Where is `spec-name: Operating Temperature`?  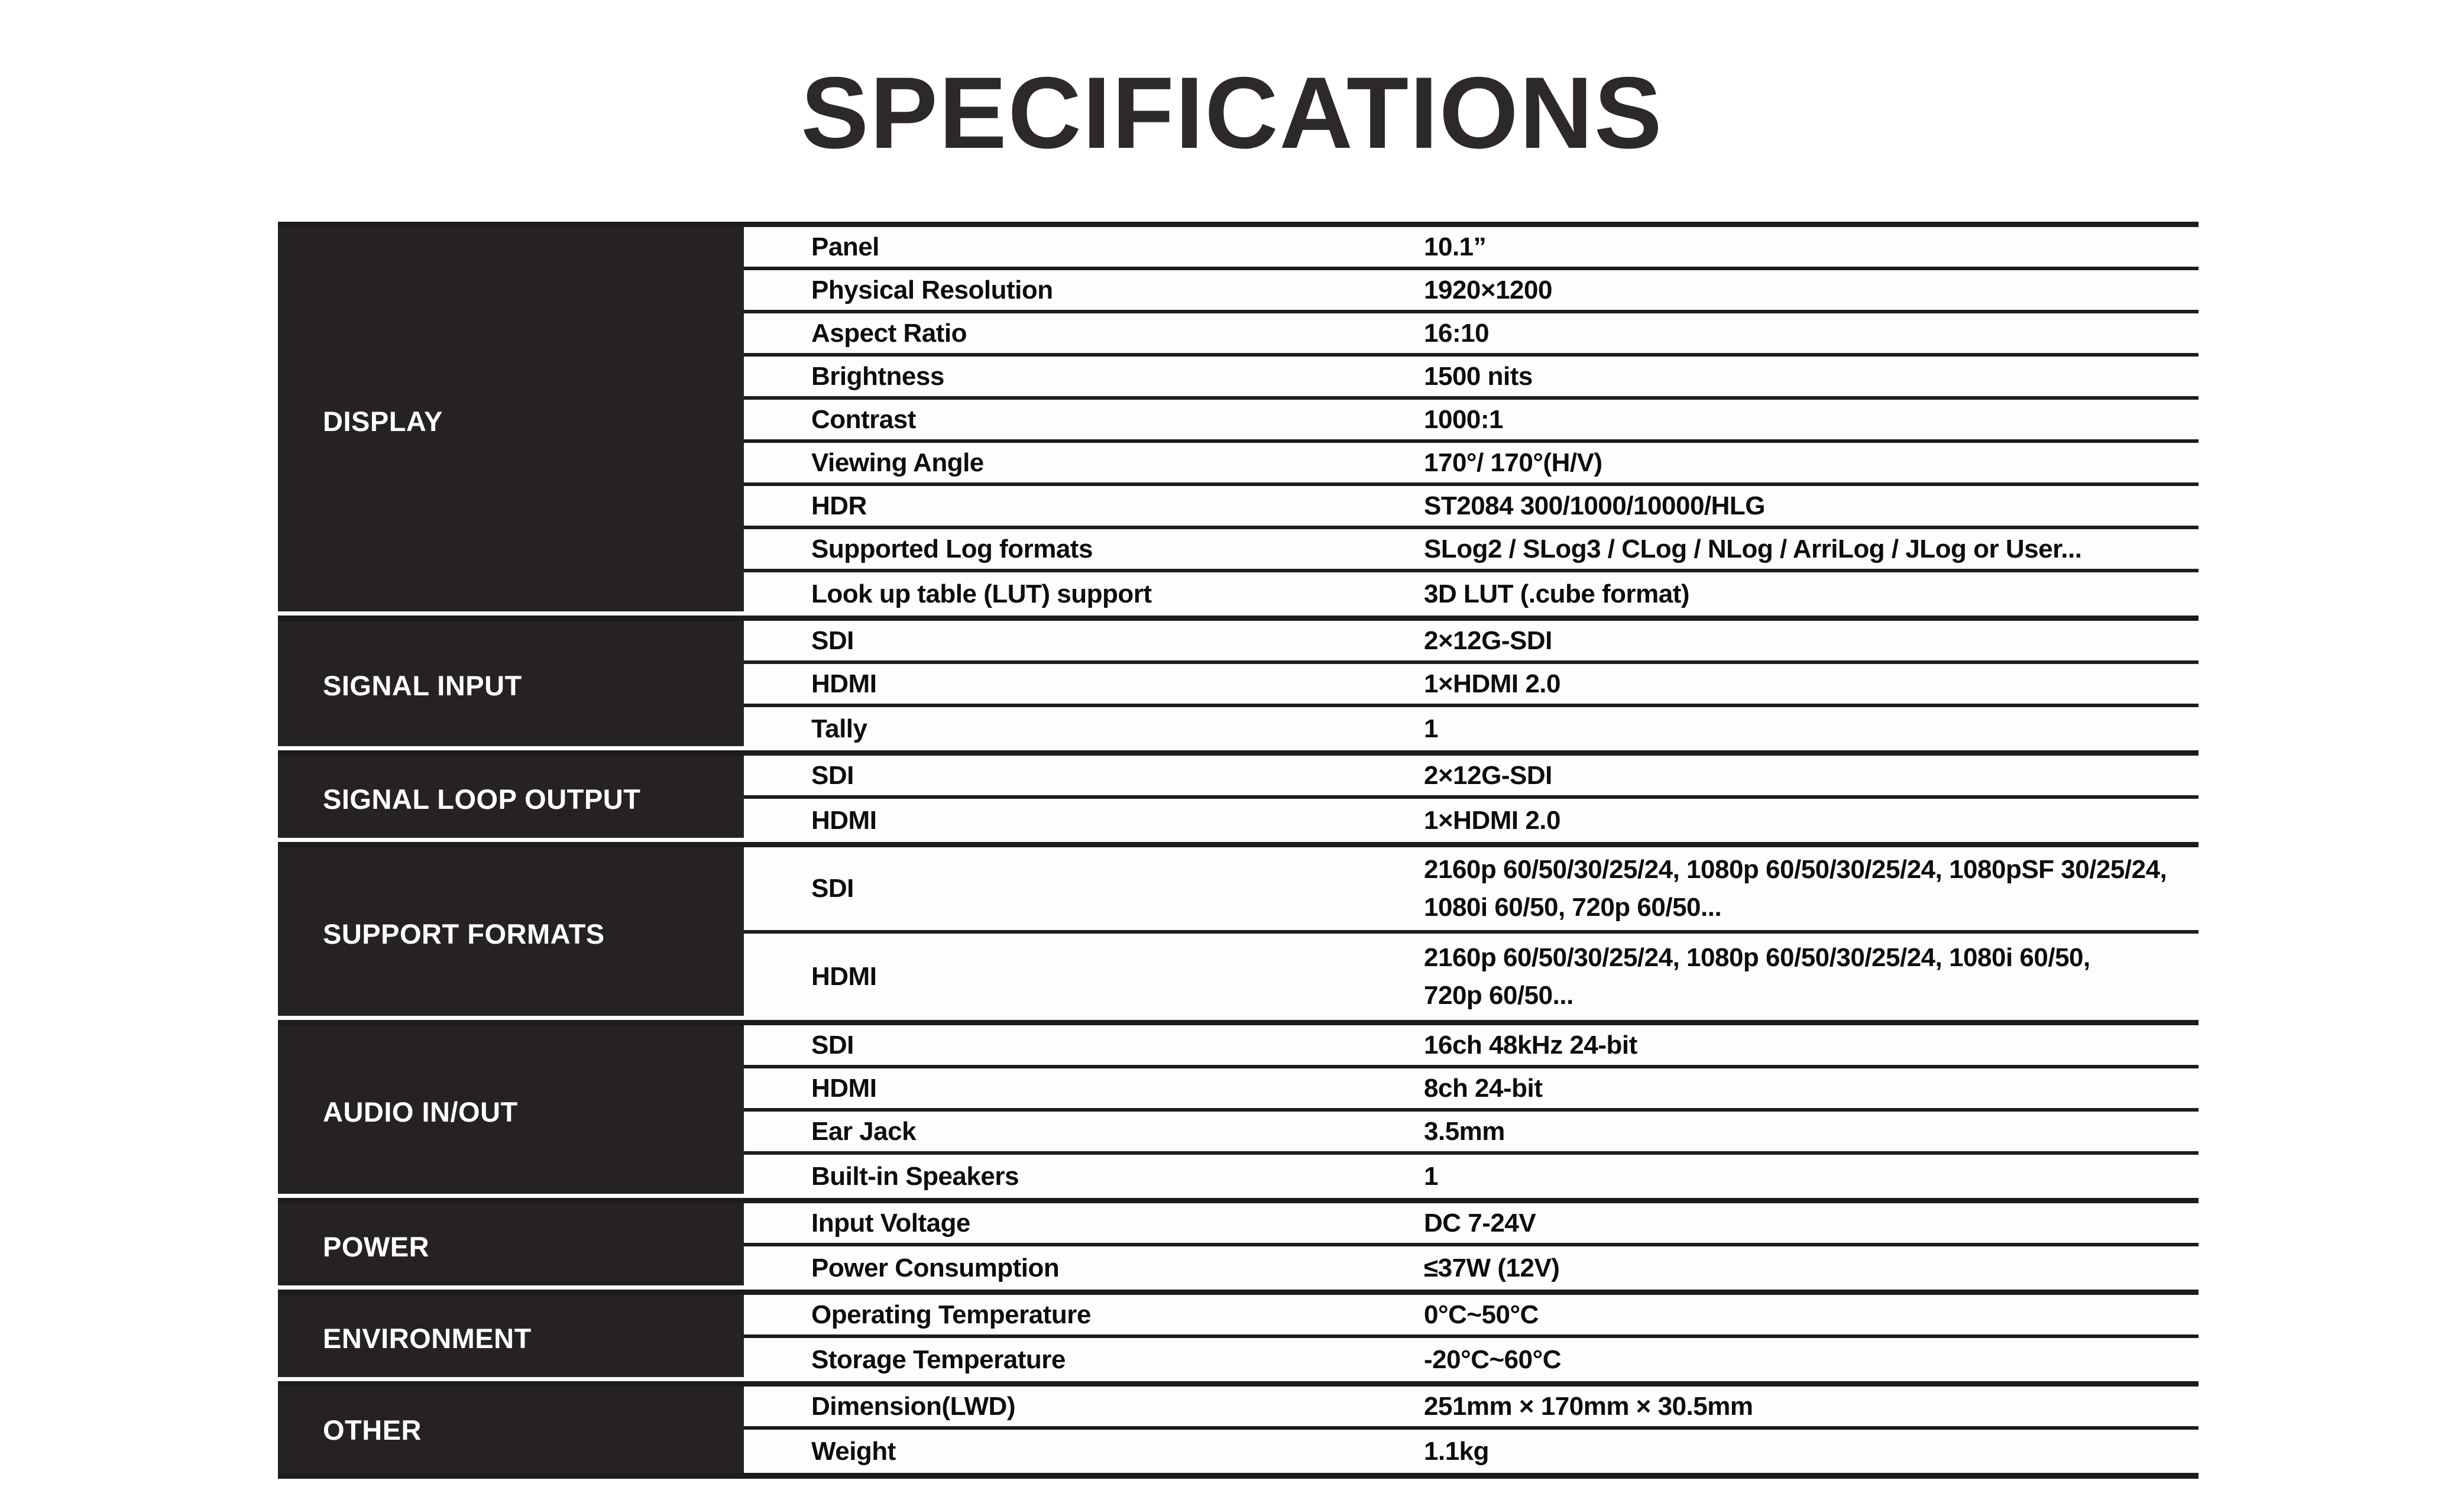 spec-name: Operating Temperature is located at coordinates (951, 1315).